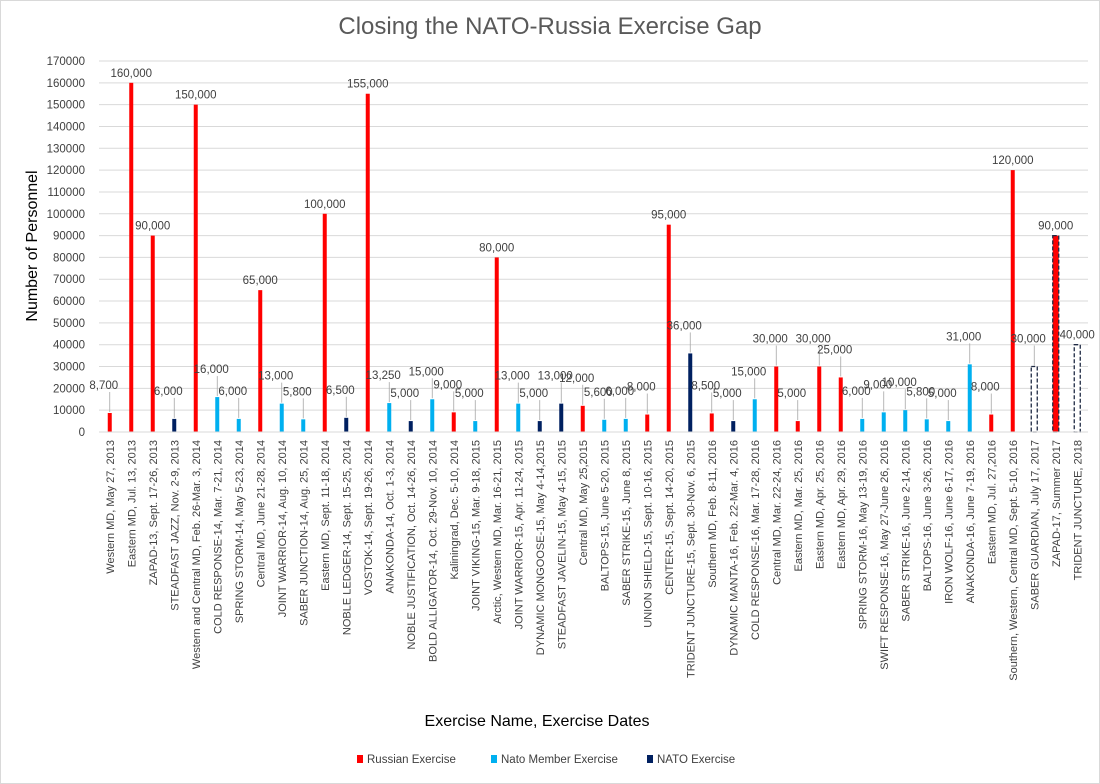  I want to click on y-tick-label: 40000, so click(69, 346).